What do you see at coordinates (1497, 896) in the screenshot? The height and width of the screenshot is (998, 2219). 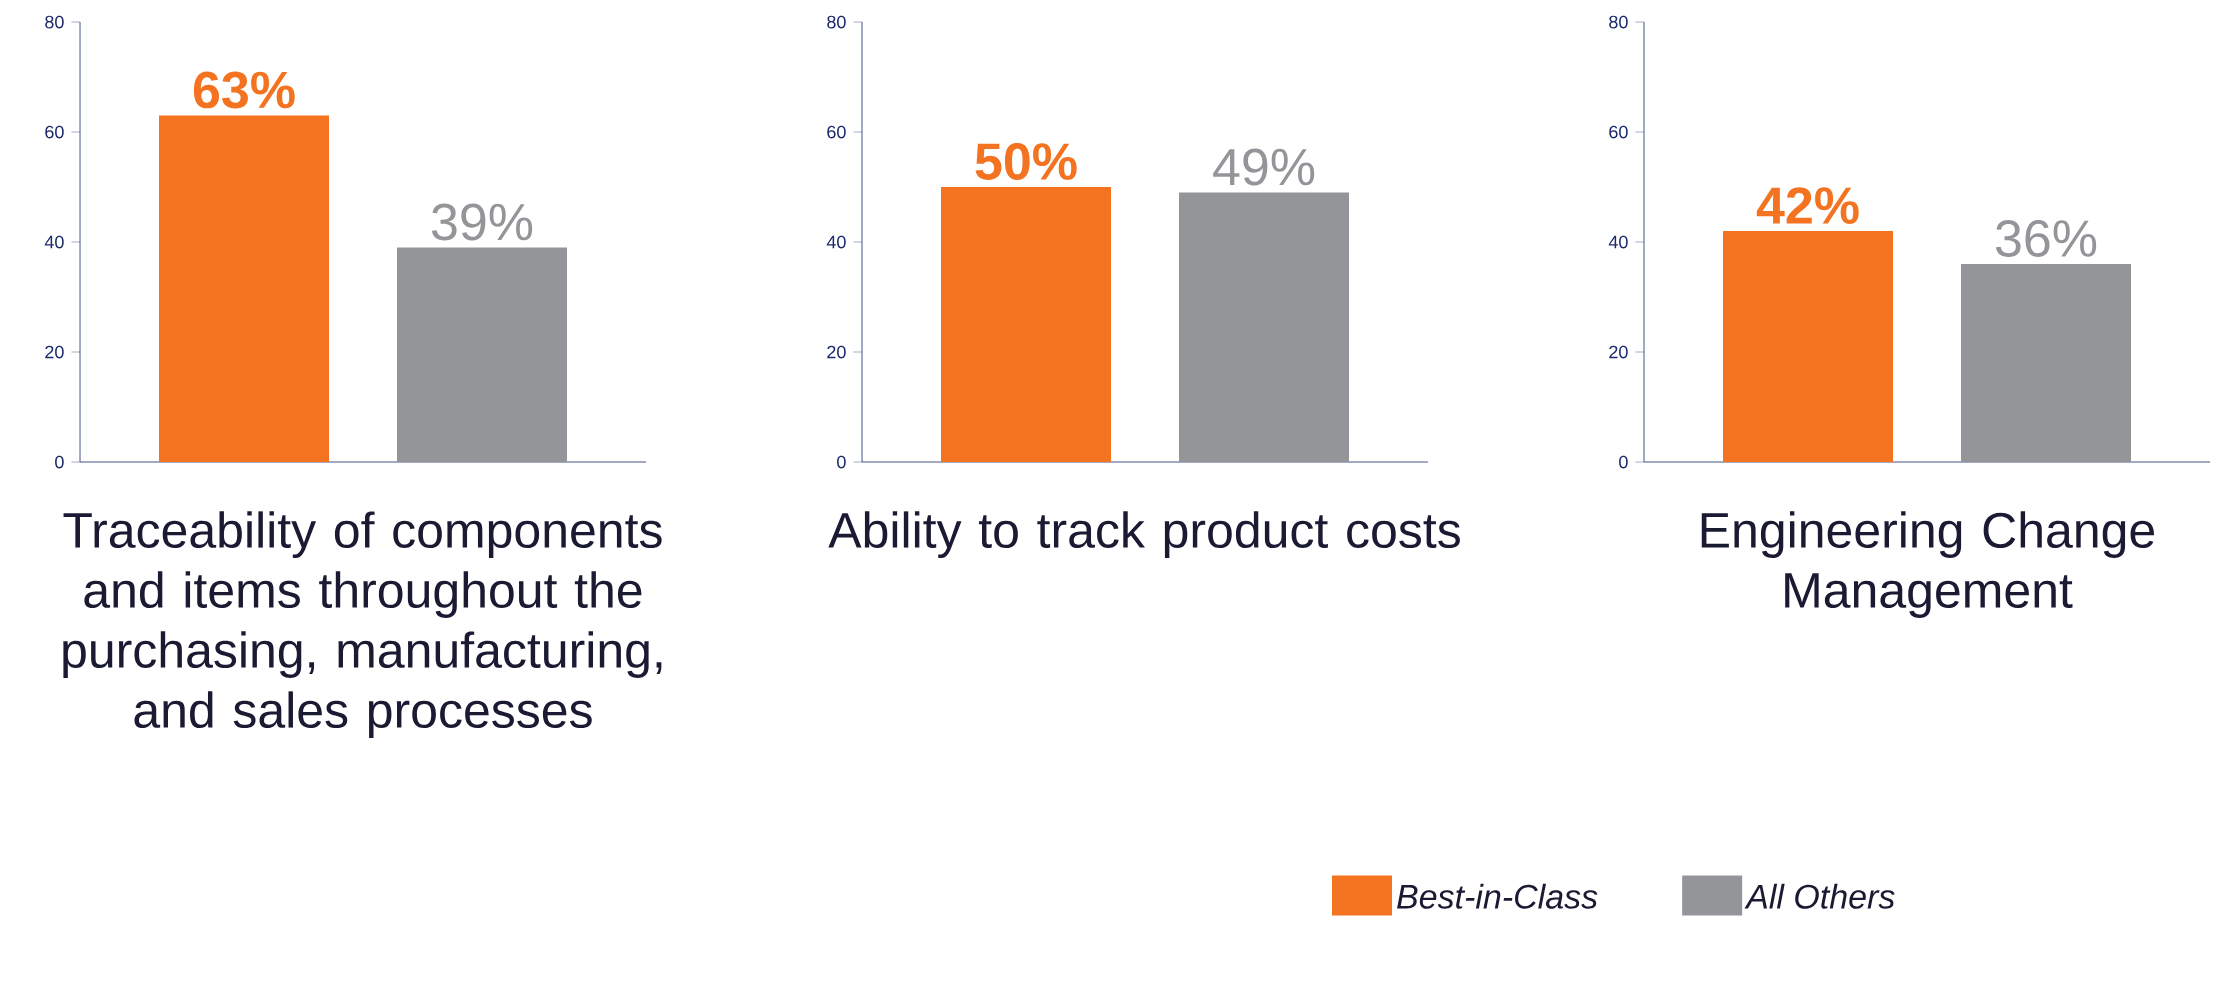 I see `legend-label: Best-in-Class` at bounding box center [1497, 896].